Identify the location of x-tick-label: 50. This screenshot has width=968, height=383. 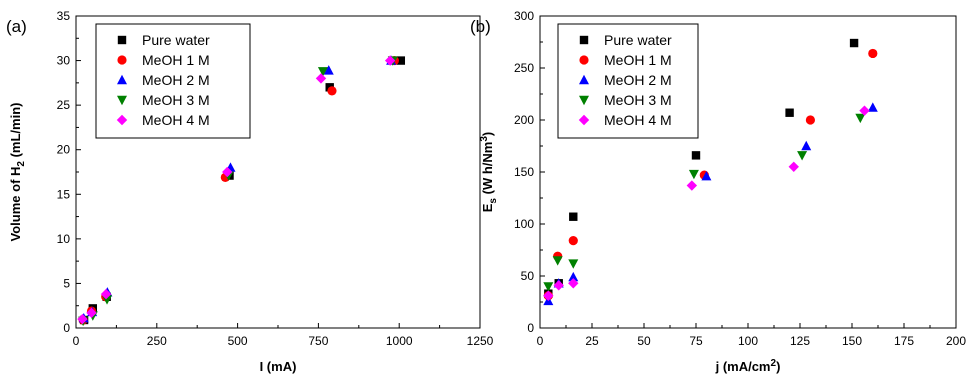
(644, 341).